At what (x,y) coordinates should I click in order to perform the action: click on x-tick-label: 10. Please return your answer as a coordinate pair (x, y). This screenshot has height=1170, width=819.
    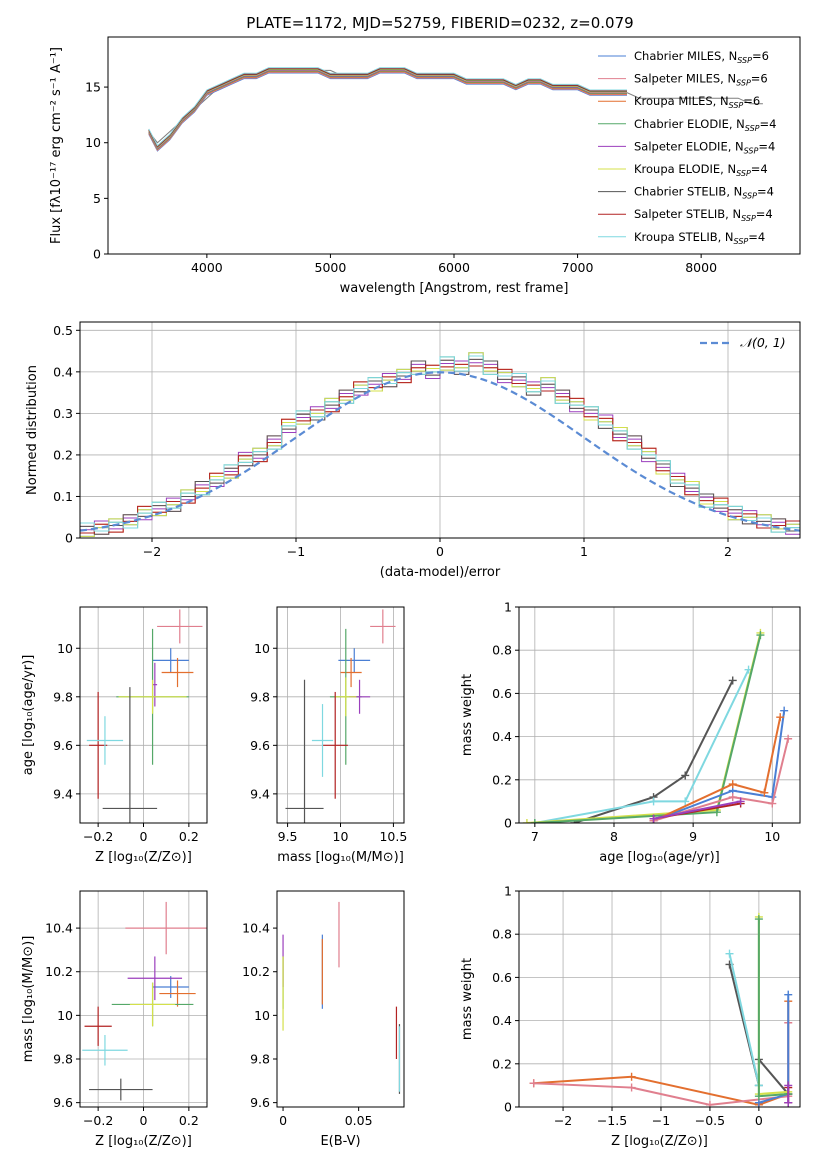
    Looking at the image, I should click on (341, 836).